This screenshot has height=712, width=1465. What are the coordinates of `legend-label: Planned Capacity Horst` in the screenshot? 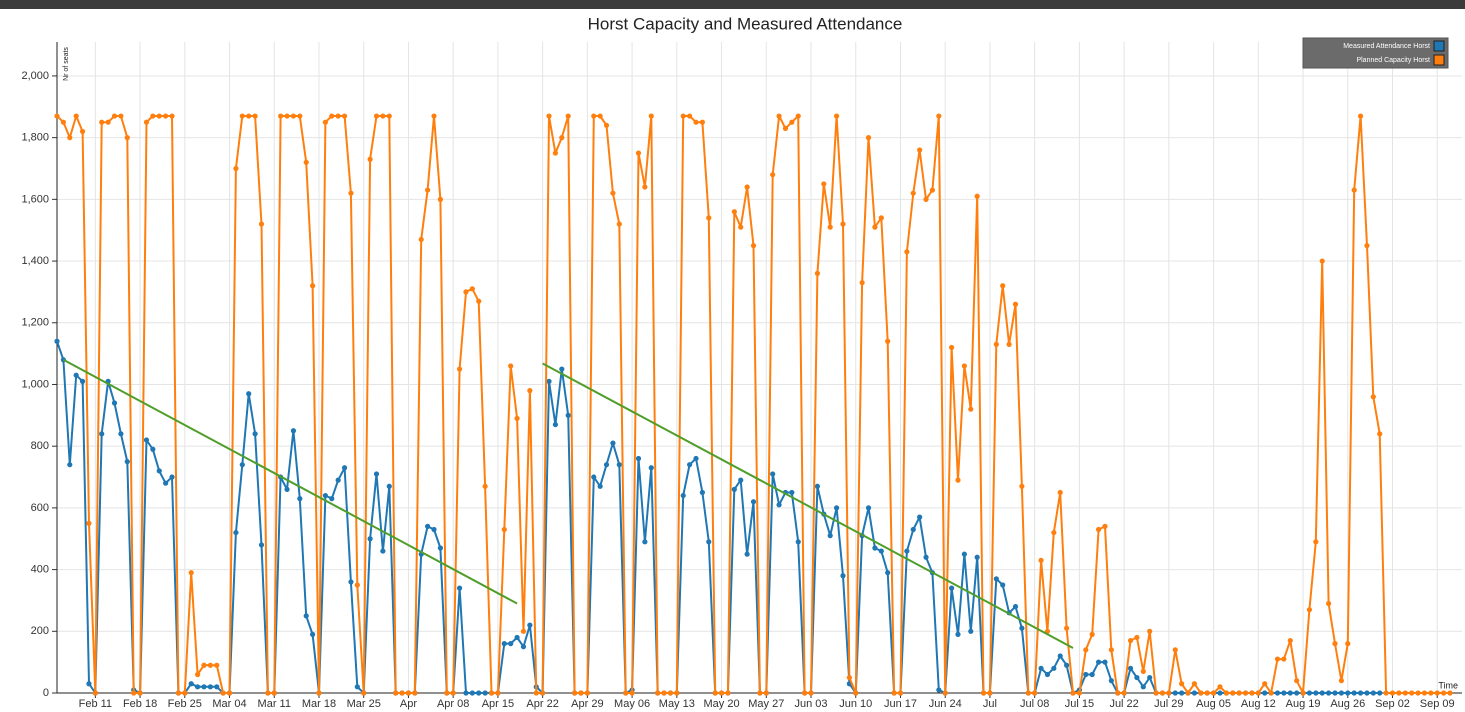 It's located at (1393, 60).